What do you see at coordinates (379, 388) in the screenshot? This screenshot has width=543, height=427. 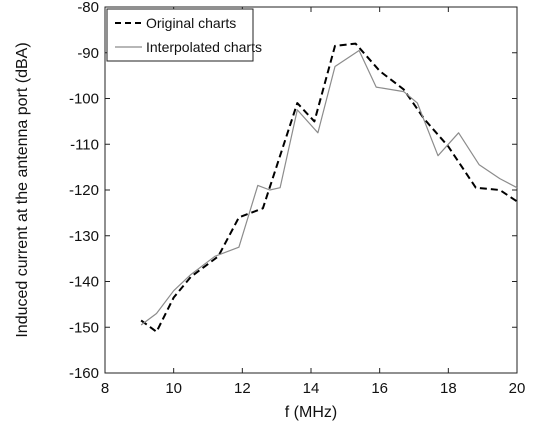 I see `x-tick-label: 16` at bounding box center [379, 388].